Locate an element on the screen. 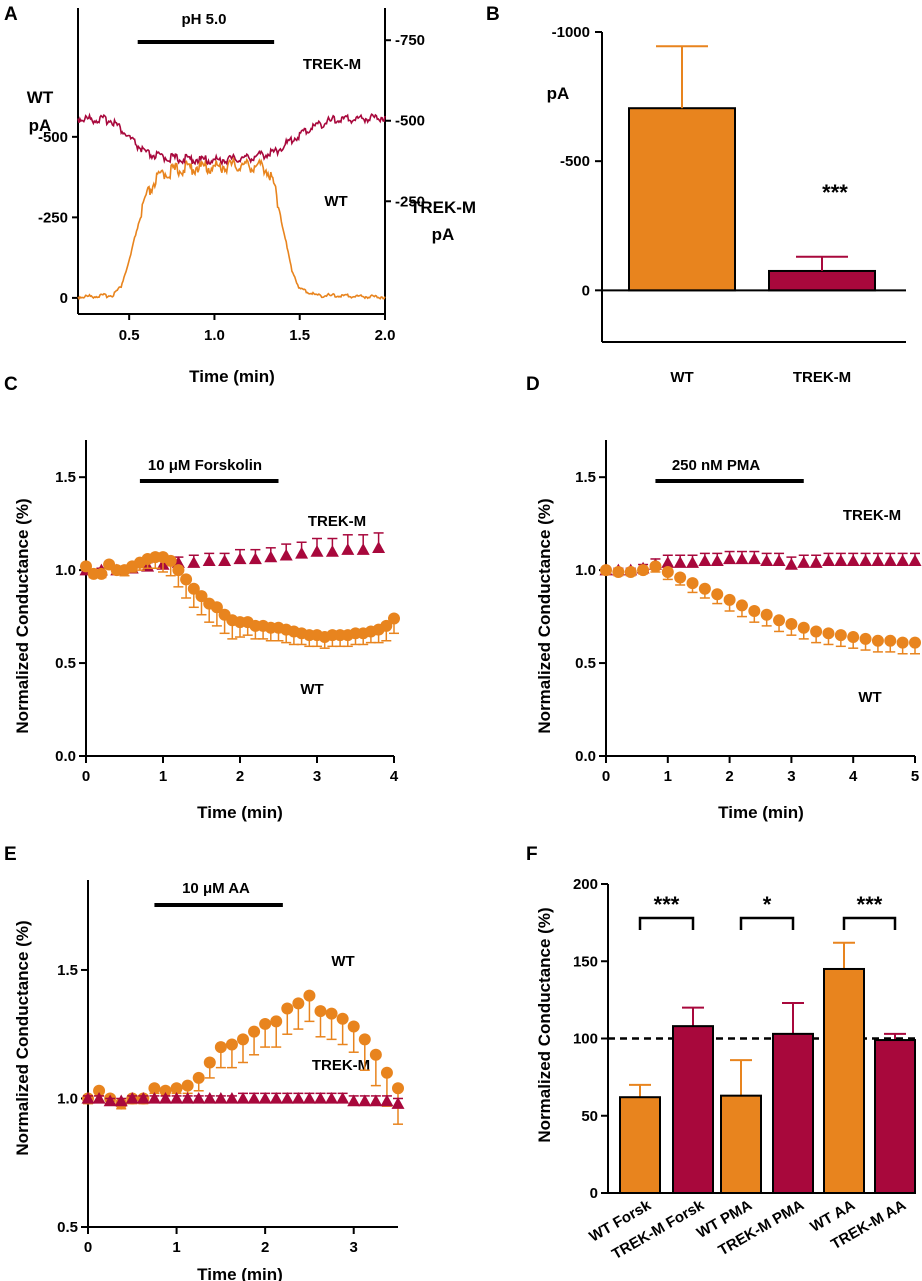  panel-a-right-tick-label: -250 is located at coordinates (410, 201).